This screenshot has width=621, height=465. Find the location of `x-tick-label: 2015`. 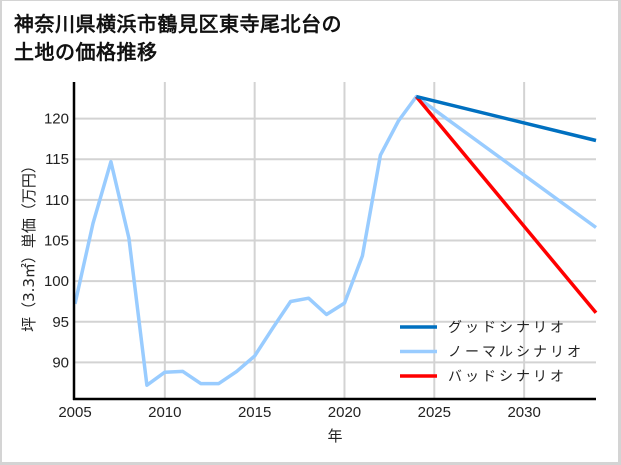

x-tick-label: 2015 is located at coordinates (254, 412).